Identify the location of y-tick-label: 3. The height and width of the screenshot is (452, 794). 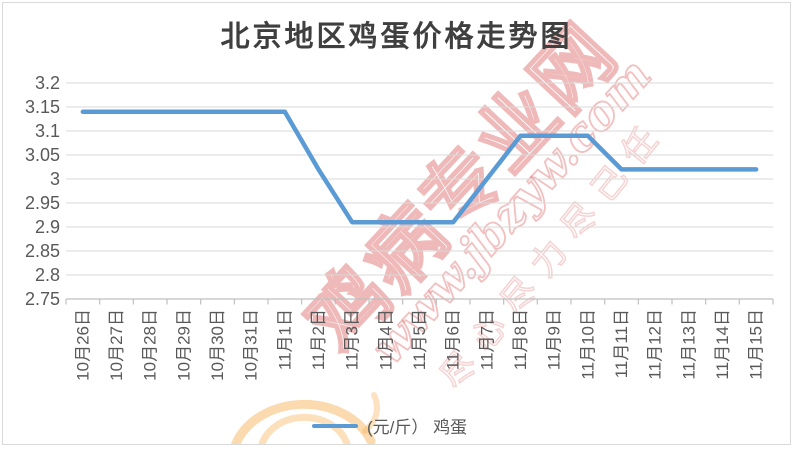
(55, 179).